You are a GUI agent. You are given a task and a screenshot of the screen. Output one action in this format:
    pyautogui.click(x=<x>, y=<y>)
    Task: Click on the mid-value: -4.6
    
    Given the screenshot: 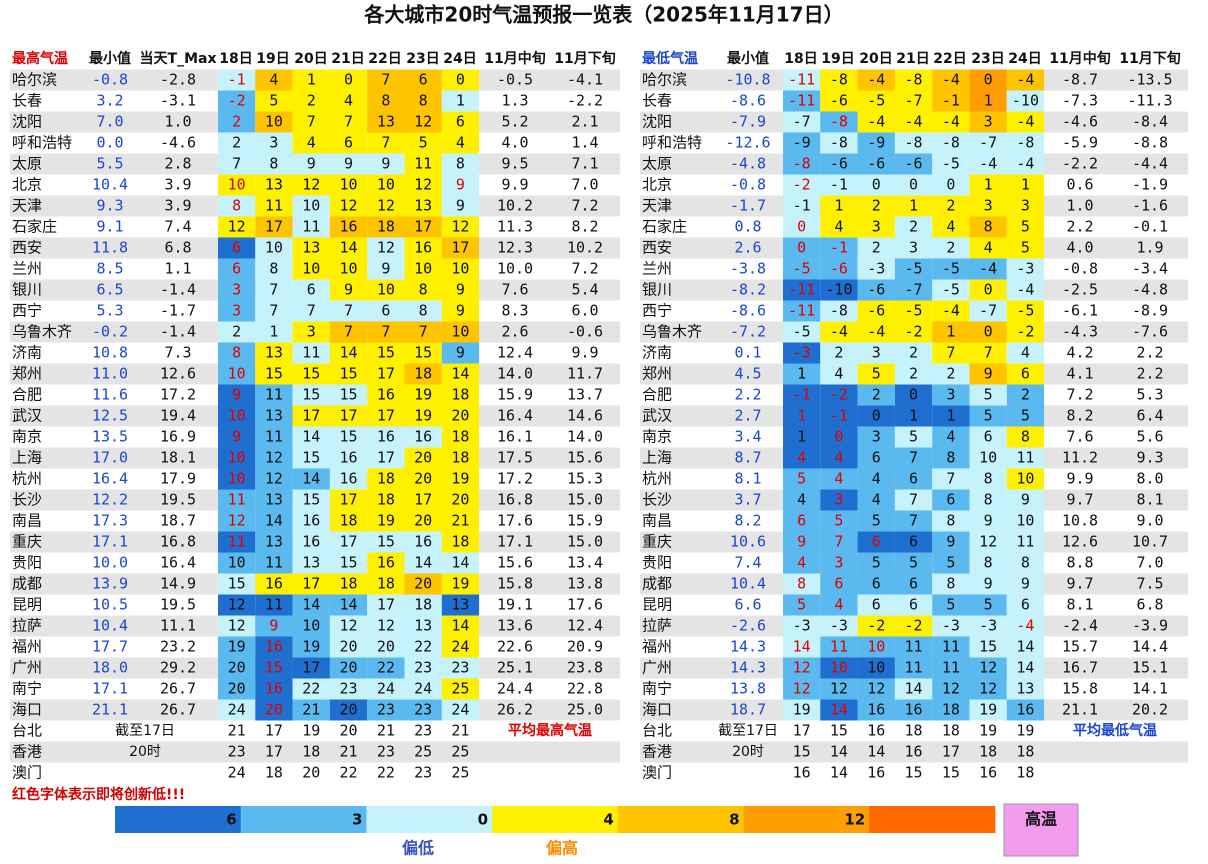 What is the action you would take?
    pyautogui.click(x=1080, y=122)
    